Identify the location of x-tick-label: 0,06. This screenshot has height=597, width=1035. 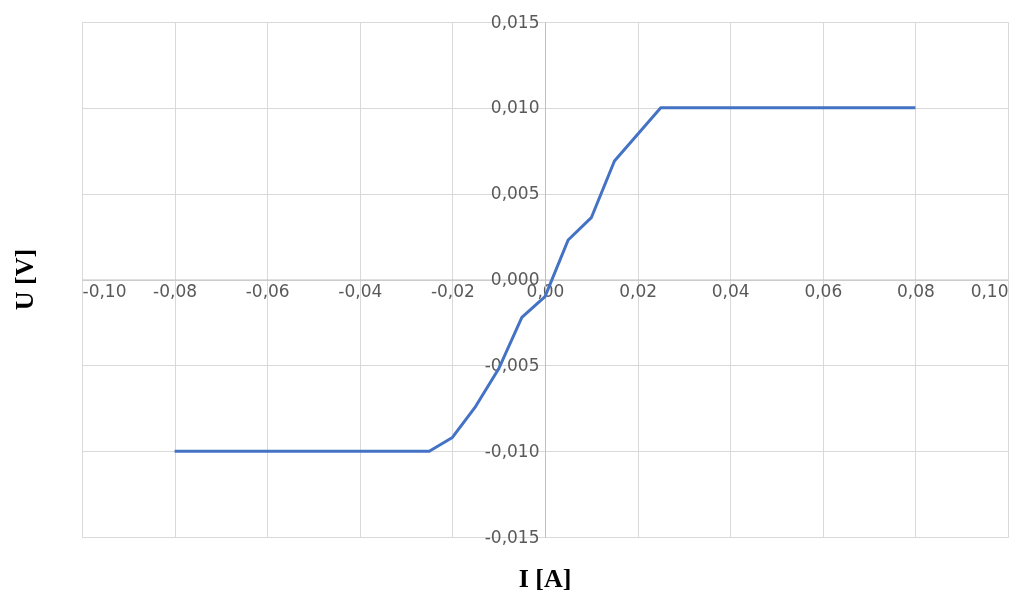
(823, 291).